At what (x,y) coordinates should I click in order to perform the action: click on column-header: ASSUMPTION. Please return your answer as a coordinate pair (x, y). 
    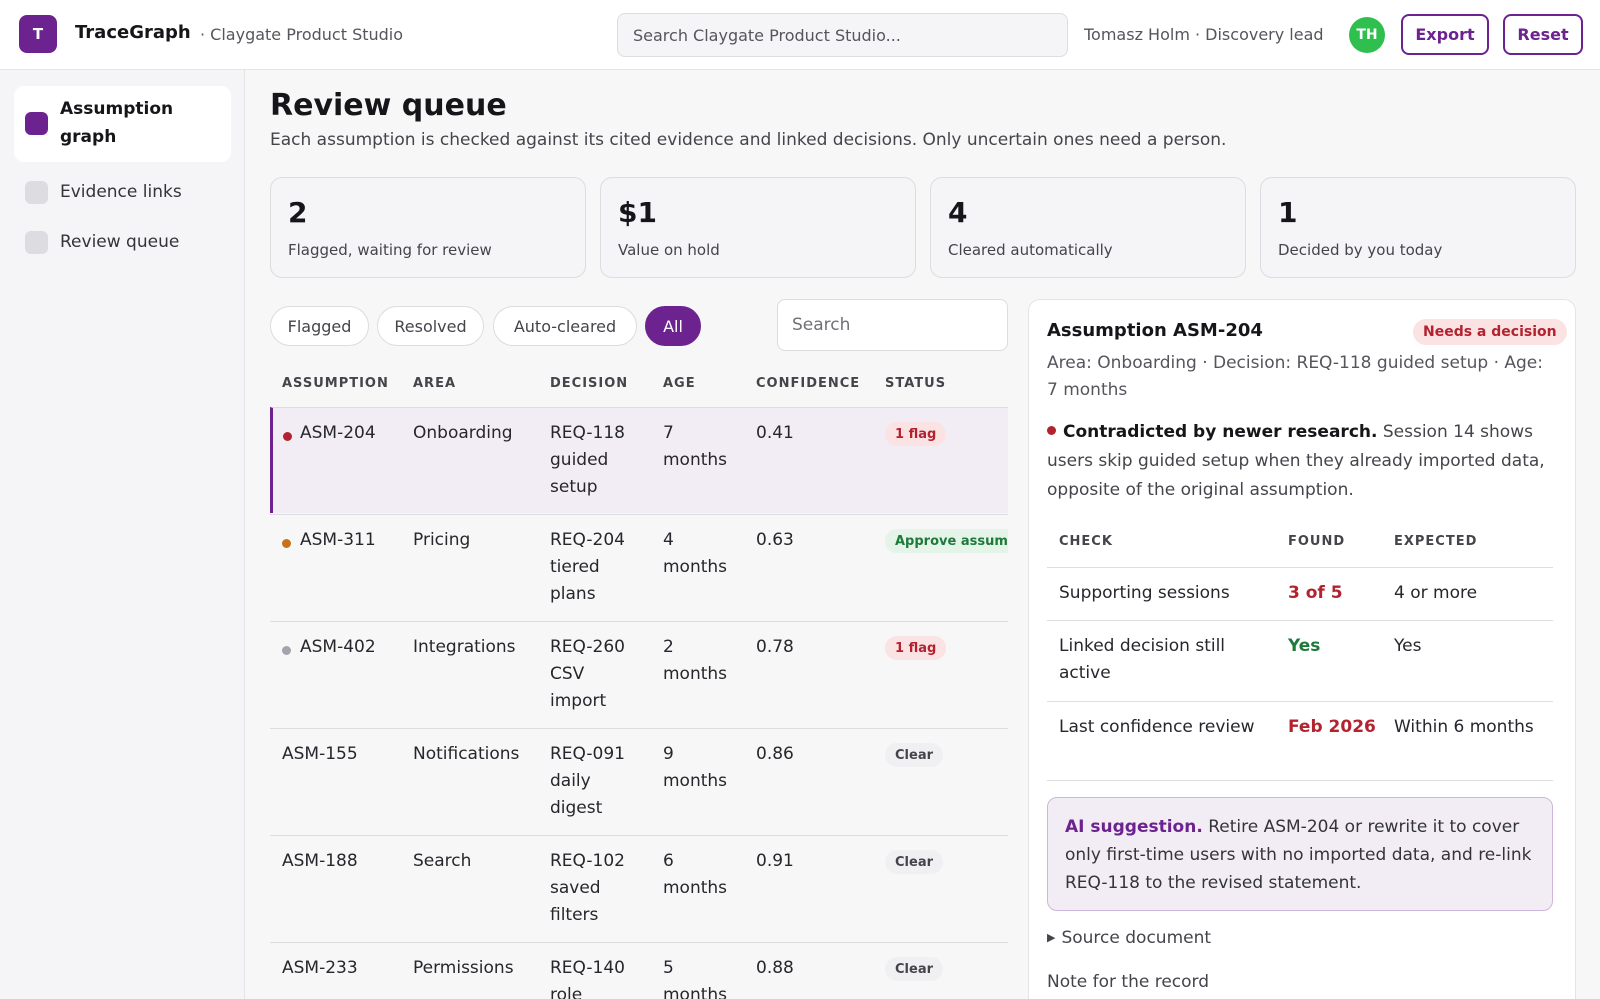
    Looking at the image, I should click on (335, 383).